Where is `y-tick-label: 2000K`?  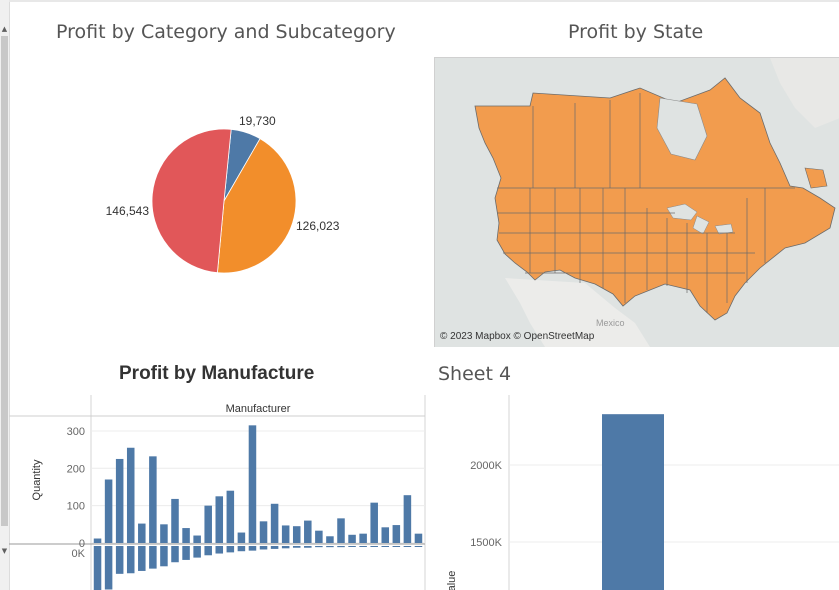
y-tick-label: 2000K is located at coordinates (486, 466).